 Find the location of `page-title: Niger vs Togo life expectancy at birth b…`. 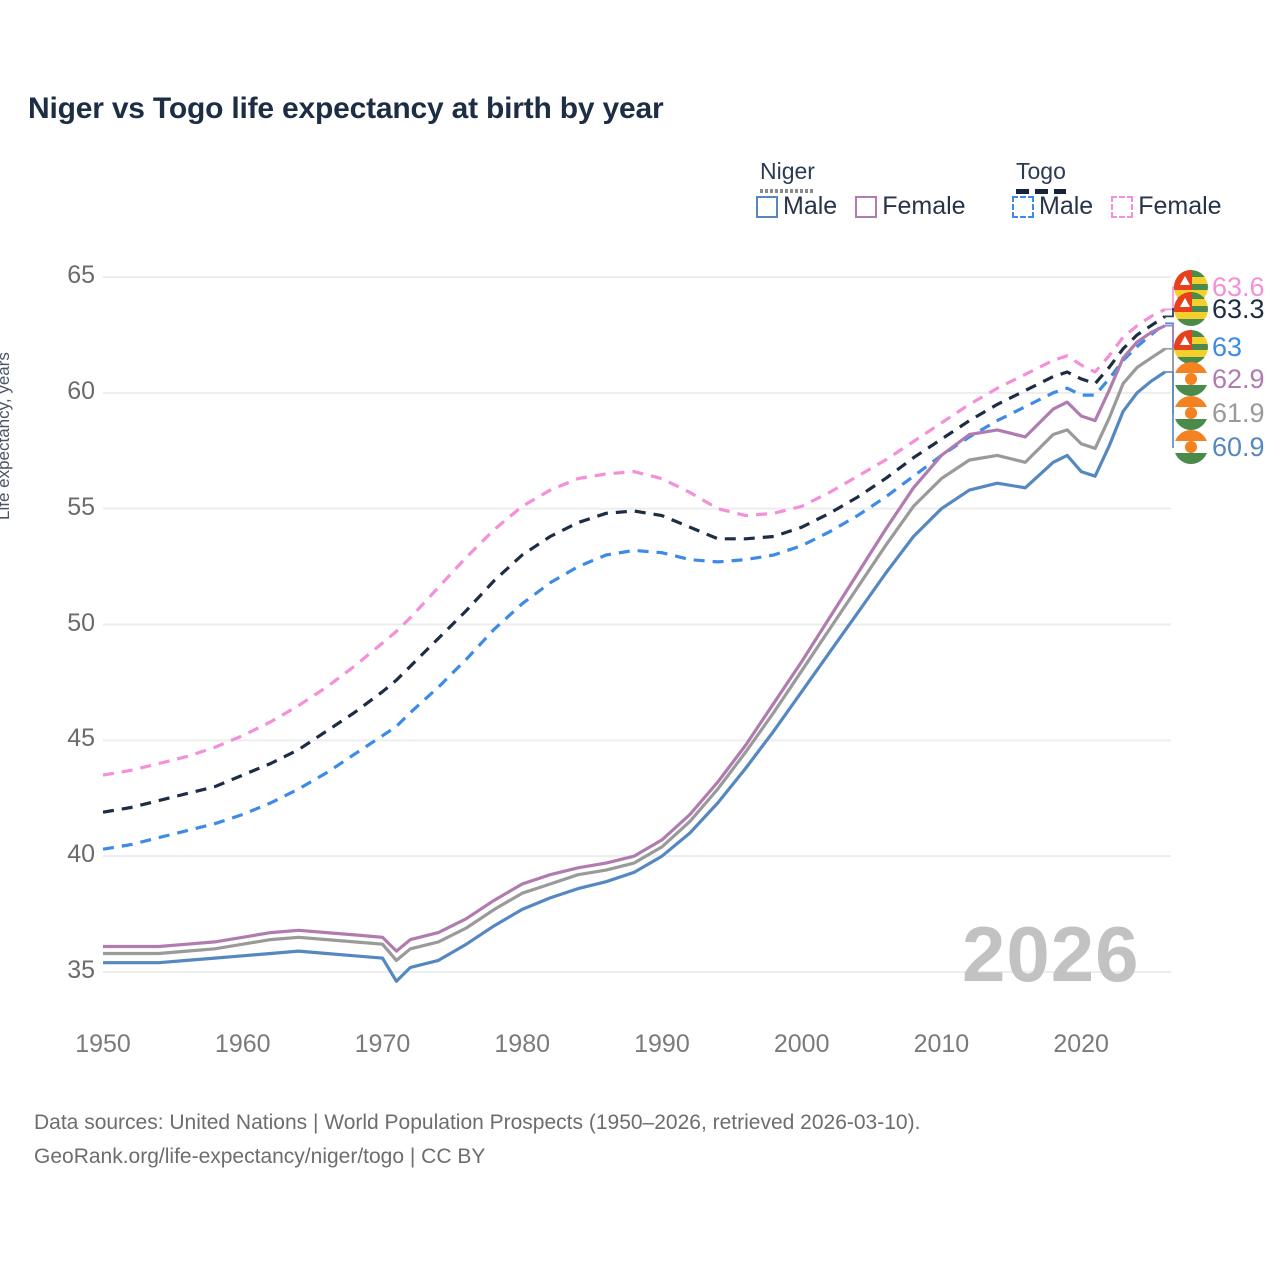

page-title: Niger vs Togo life expectancy at birth b… is located at coordinates (346, 108).